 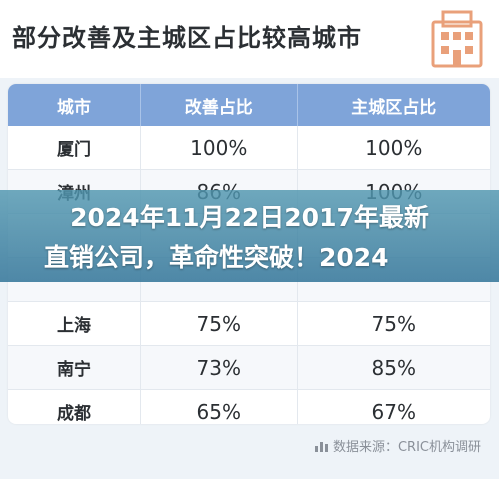 I want to click on banner-headline-line-2: 直销公司，革命性突破！2024, so click(x=216, y=257).